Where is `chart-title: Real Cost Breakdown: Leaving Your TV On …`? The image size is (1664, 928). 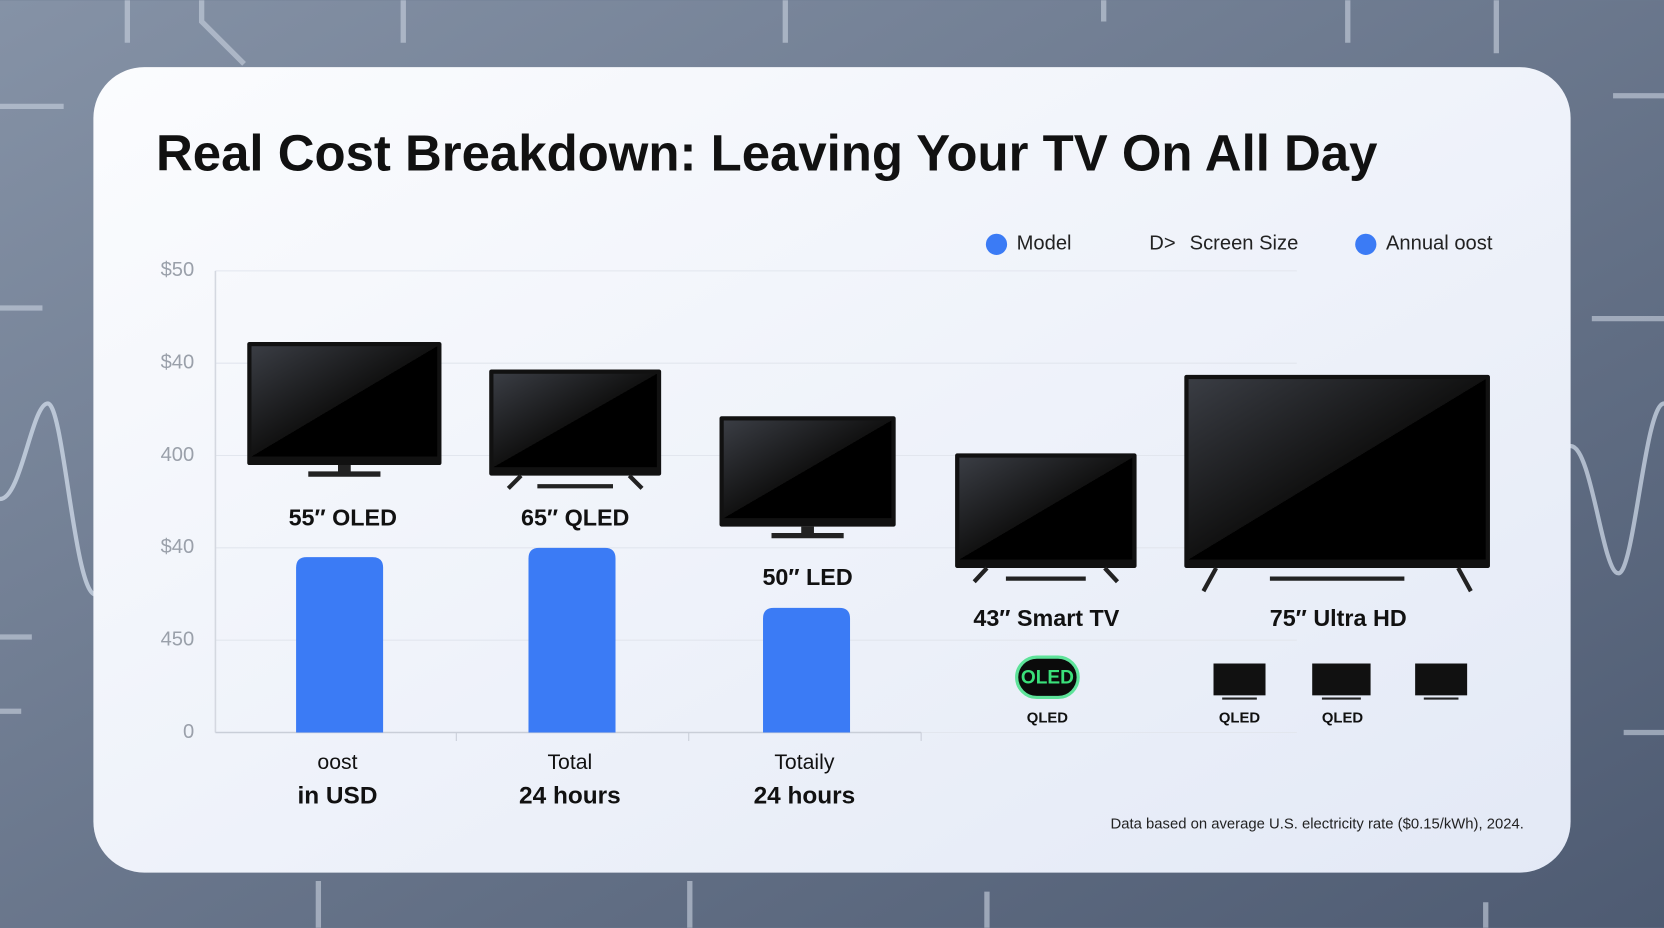
chart-title: Real Cost Breakdown: Leaving Your TV On … is located at coordinates (767, 153).